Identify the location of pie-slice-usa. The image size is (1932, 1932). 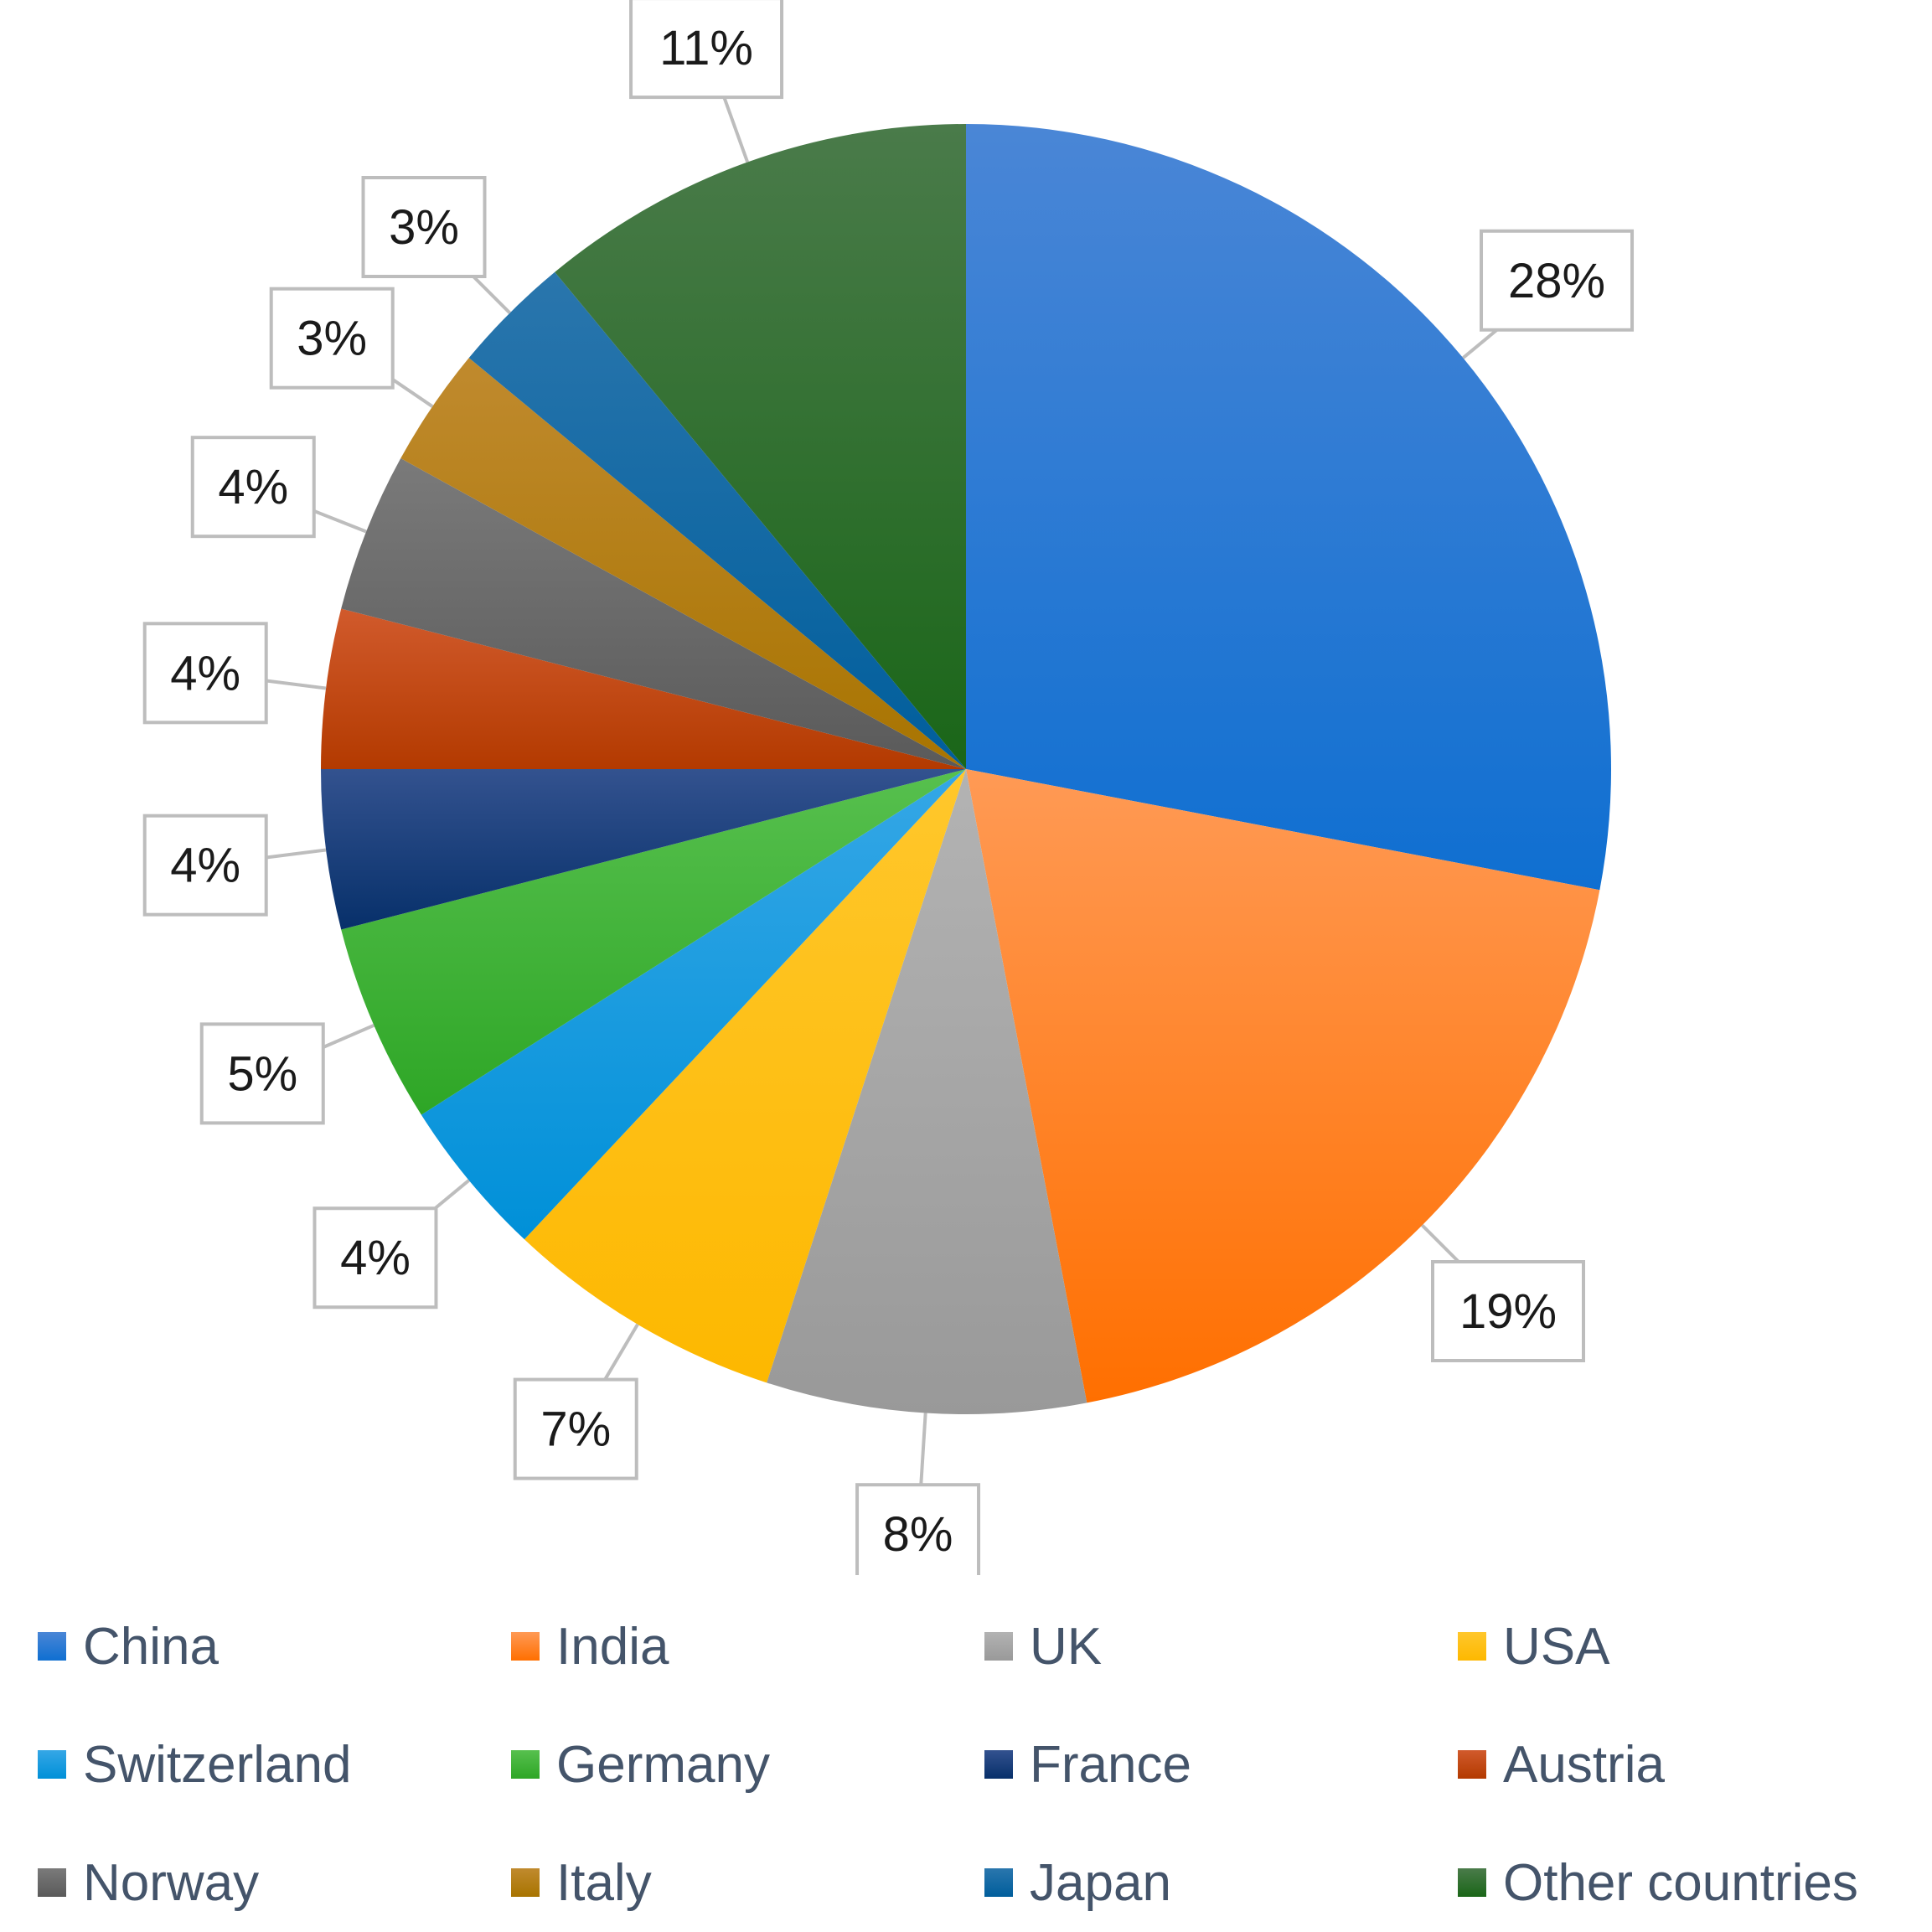
(745, 1076).